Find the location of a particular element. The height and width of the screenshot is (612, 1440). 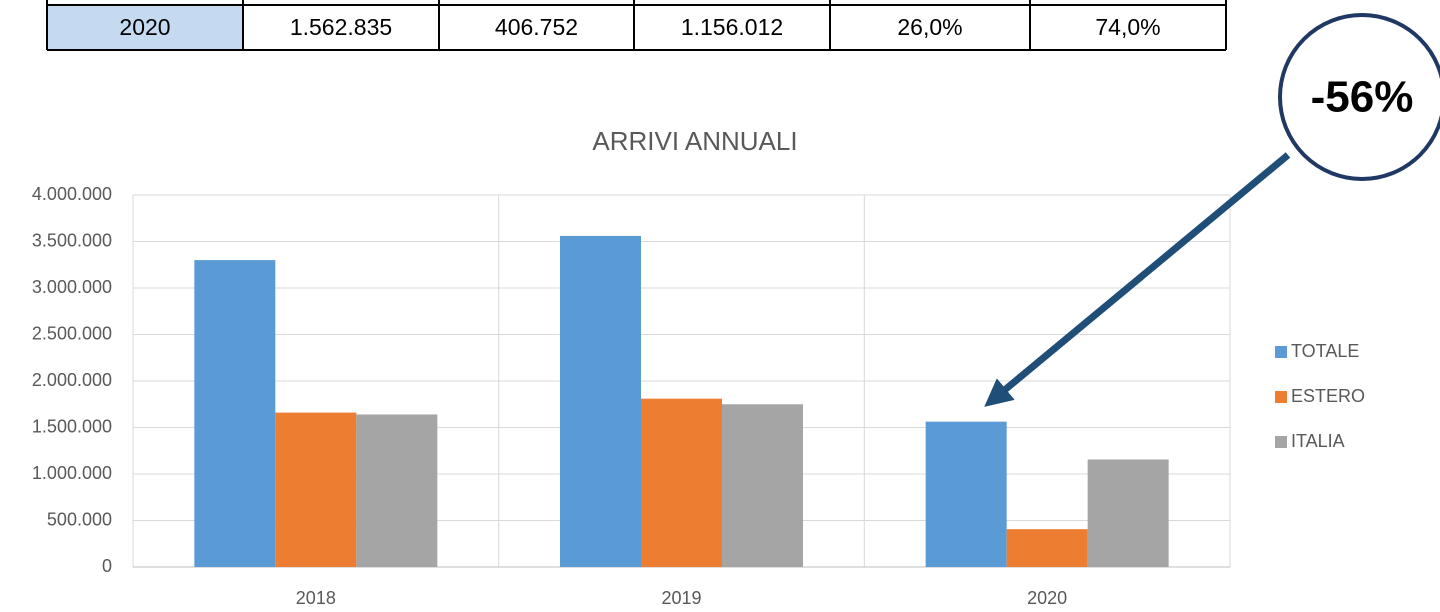

x-tick-label: 2019 is located at coordinates (681, 597).